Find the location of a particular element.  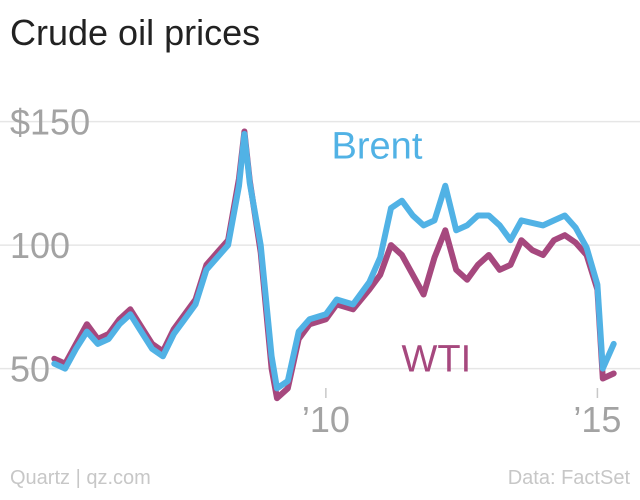

x-tick-label: ’10 is located at coordinates (326, 419).